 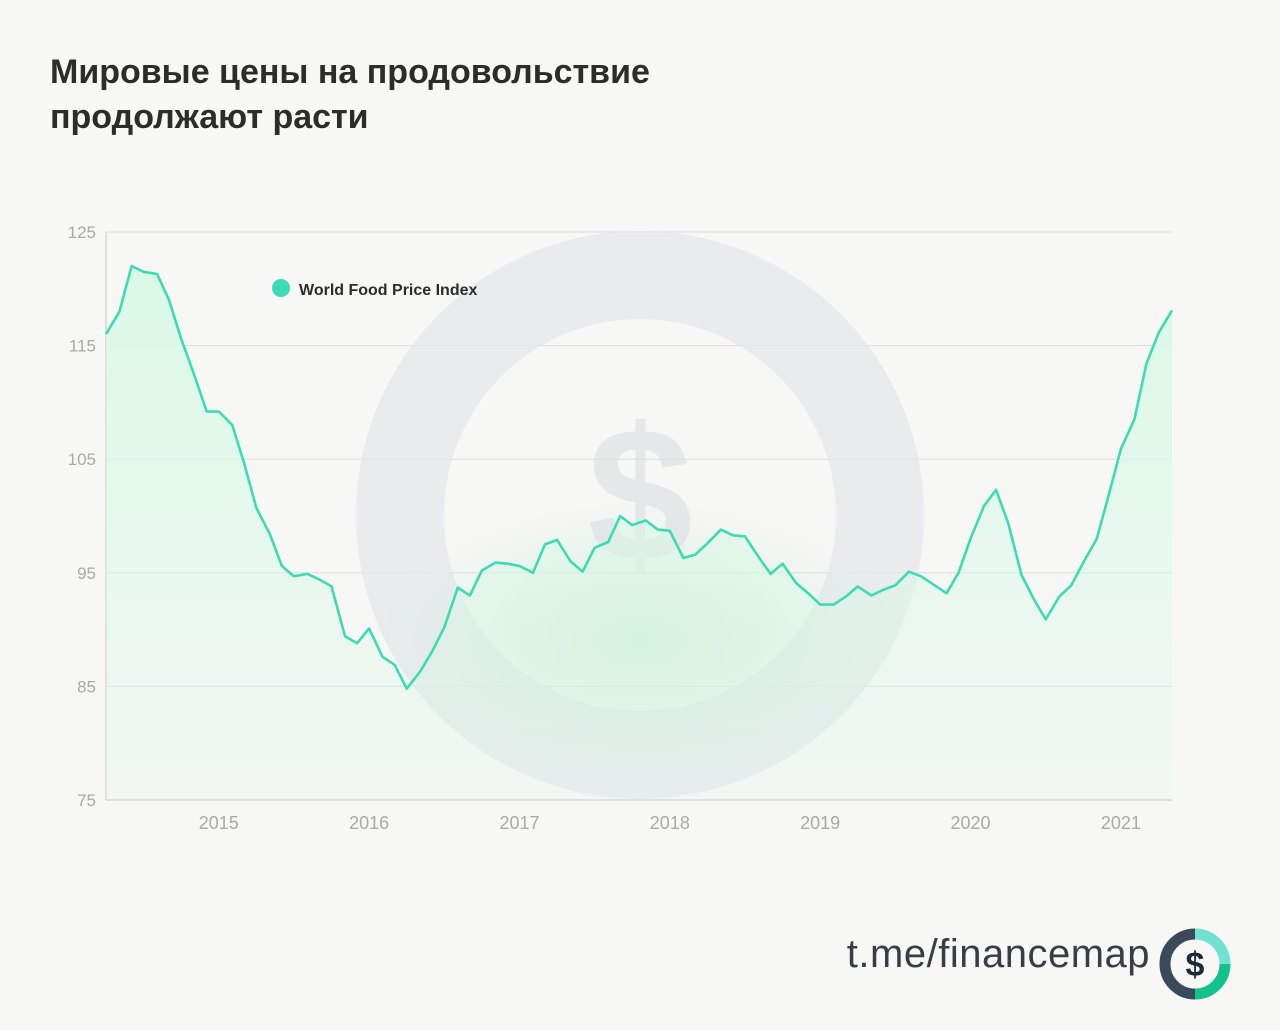 I want to click on x-tick-label: 2021, so click(x=1121, y=823).